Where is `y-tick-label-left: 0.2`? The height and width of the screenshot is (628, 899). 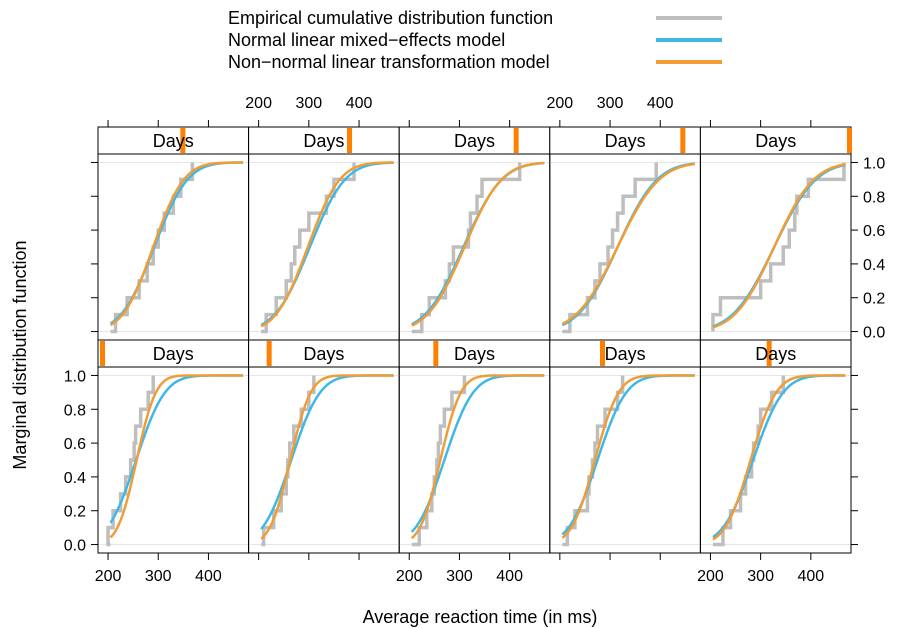
y-tick-label-left: 0.2 is located at coordinates (75, 512).